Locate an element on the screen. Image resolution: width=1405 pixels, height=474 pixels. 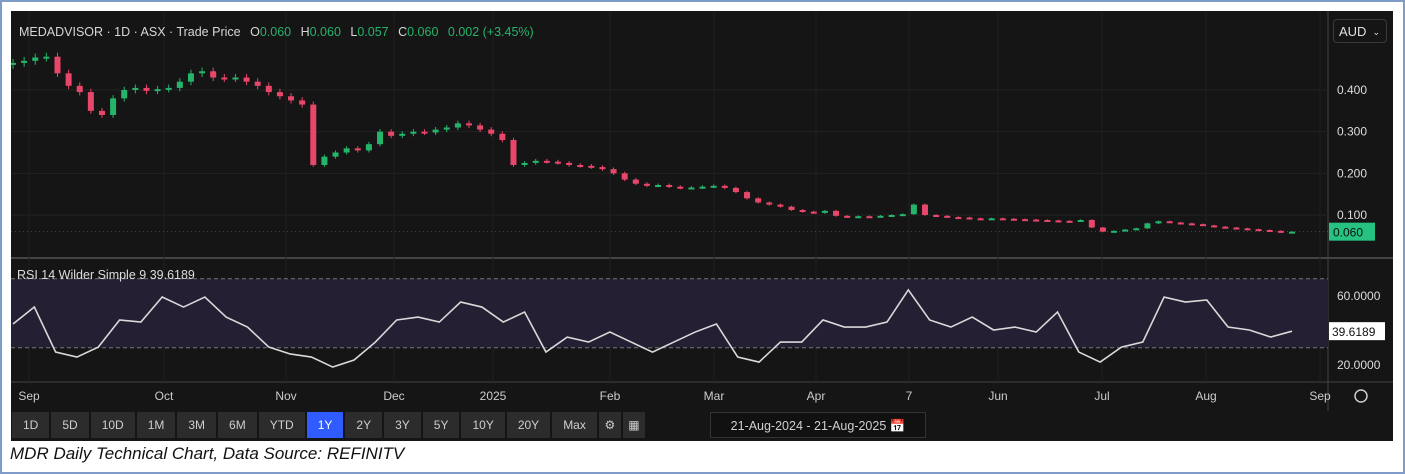
settings-gear-icon: ⚙ is located at coordinates (609, 425).